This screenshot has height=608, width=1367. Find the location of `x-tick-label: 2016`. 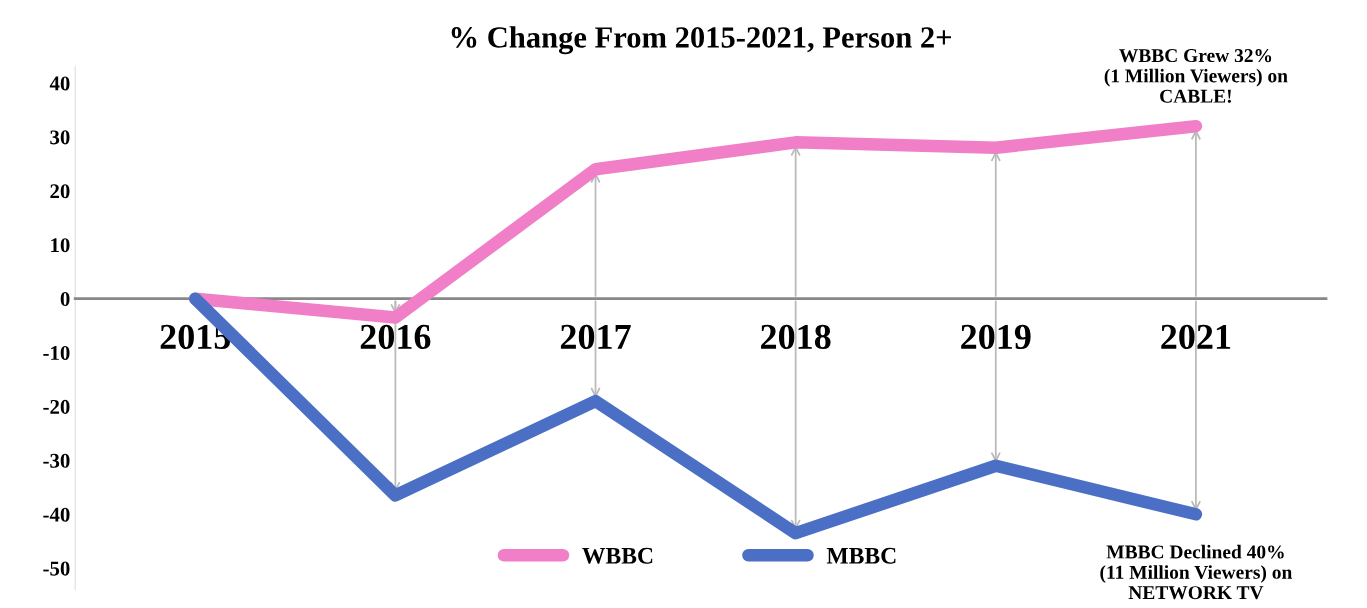

x-tick-label: 2016 is located at coordinates (395, 337).